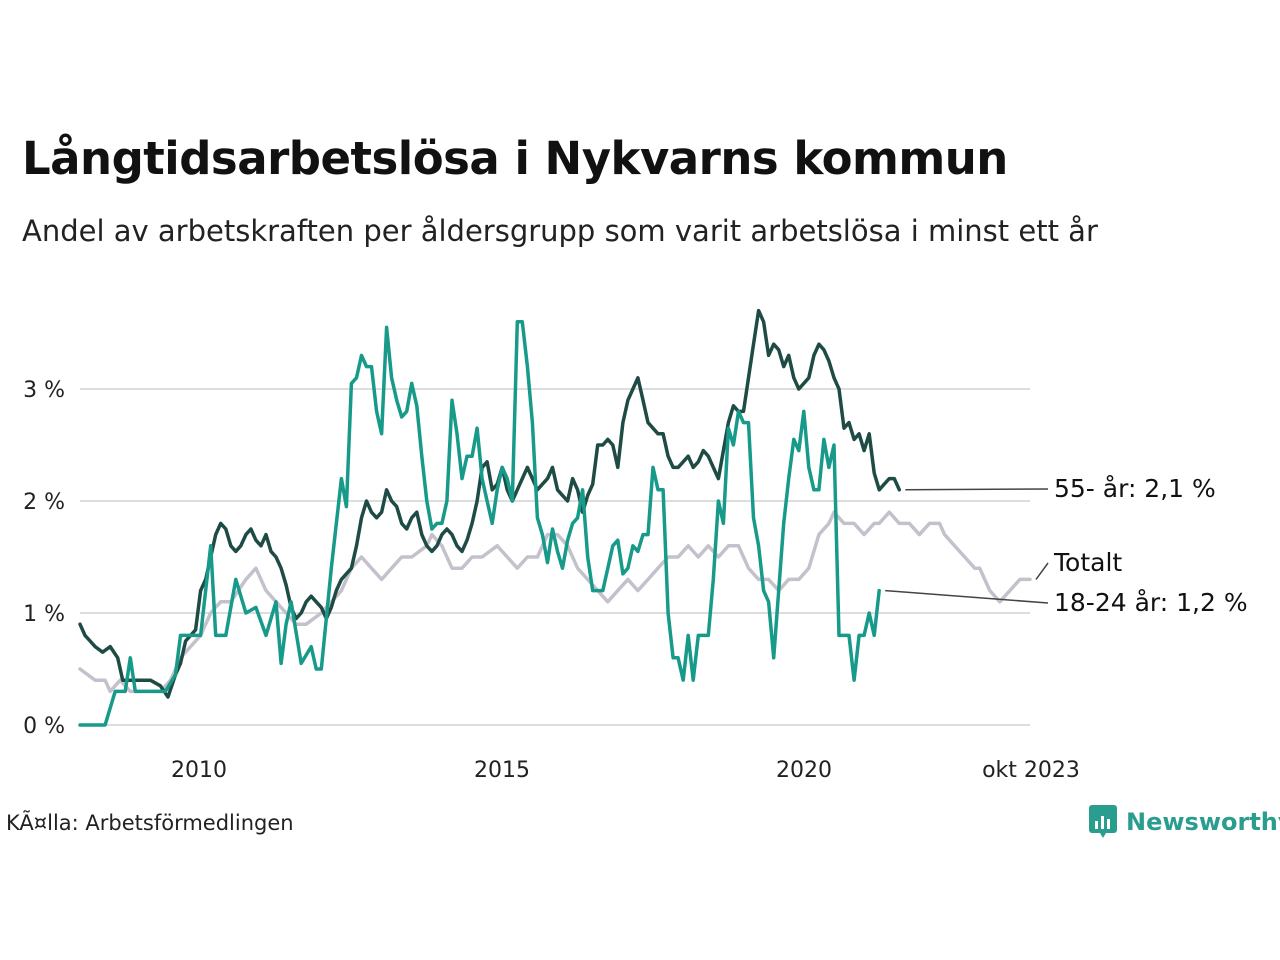 The width and height of the screenshot is (1280, 960). I want to click on y-tick-label: 2 %, so click(44, 502).